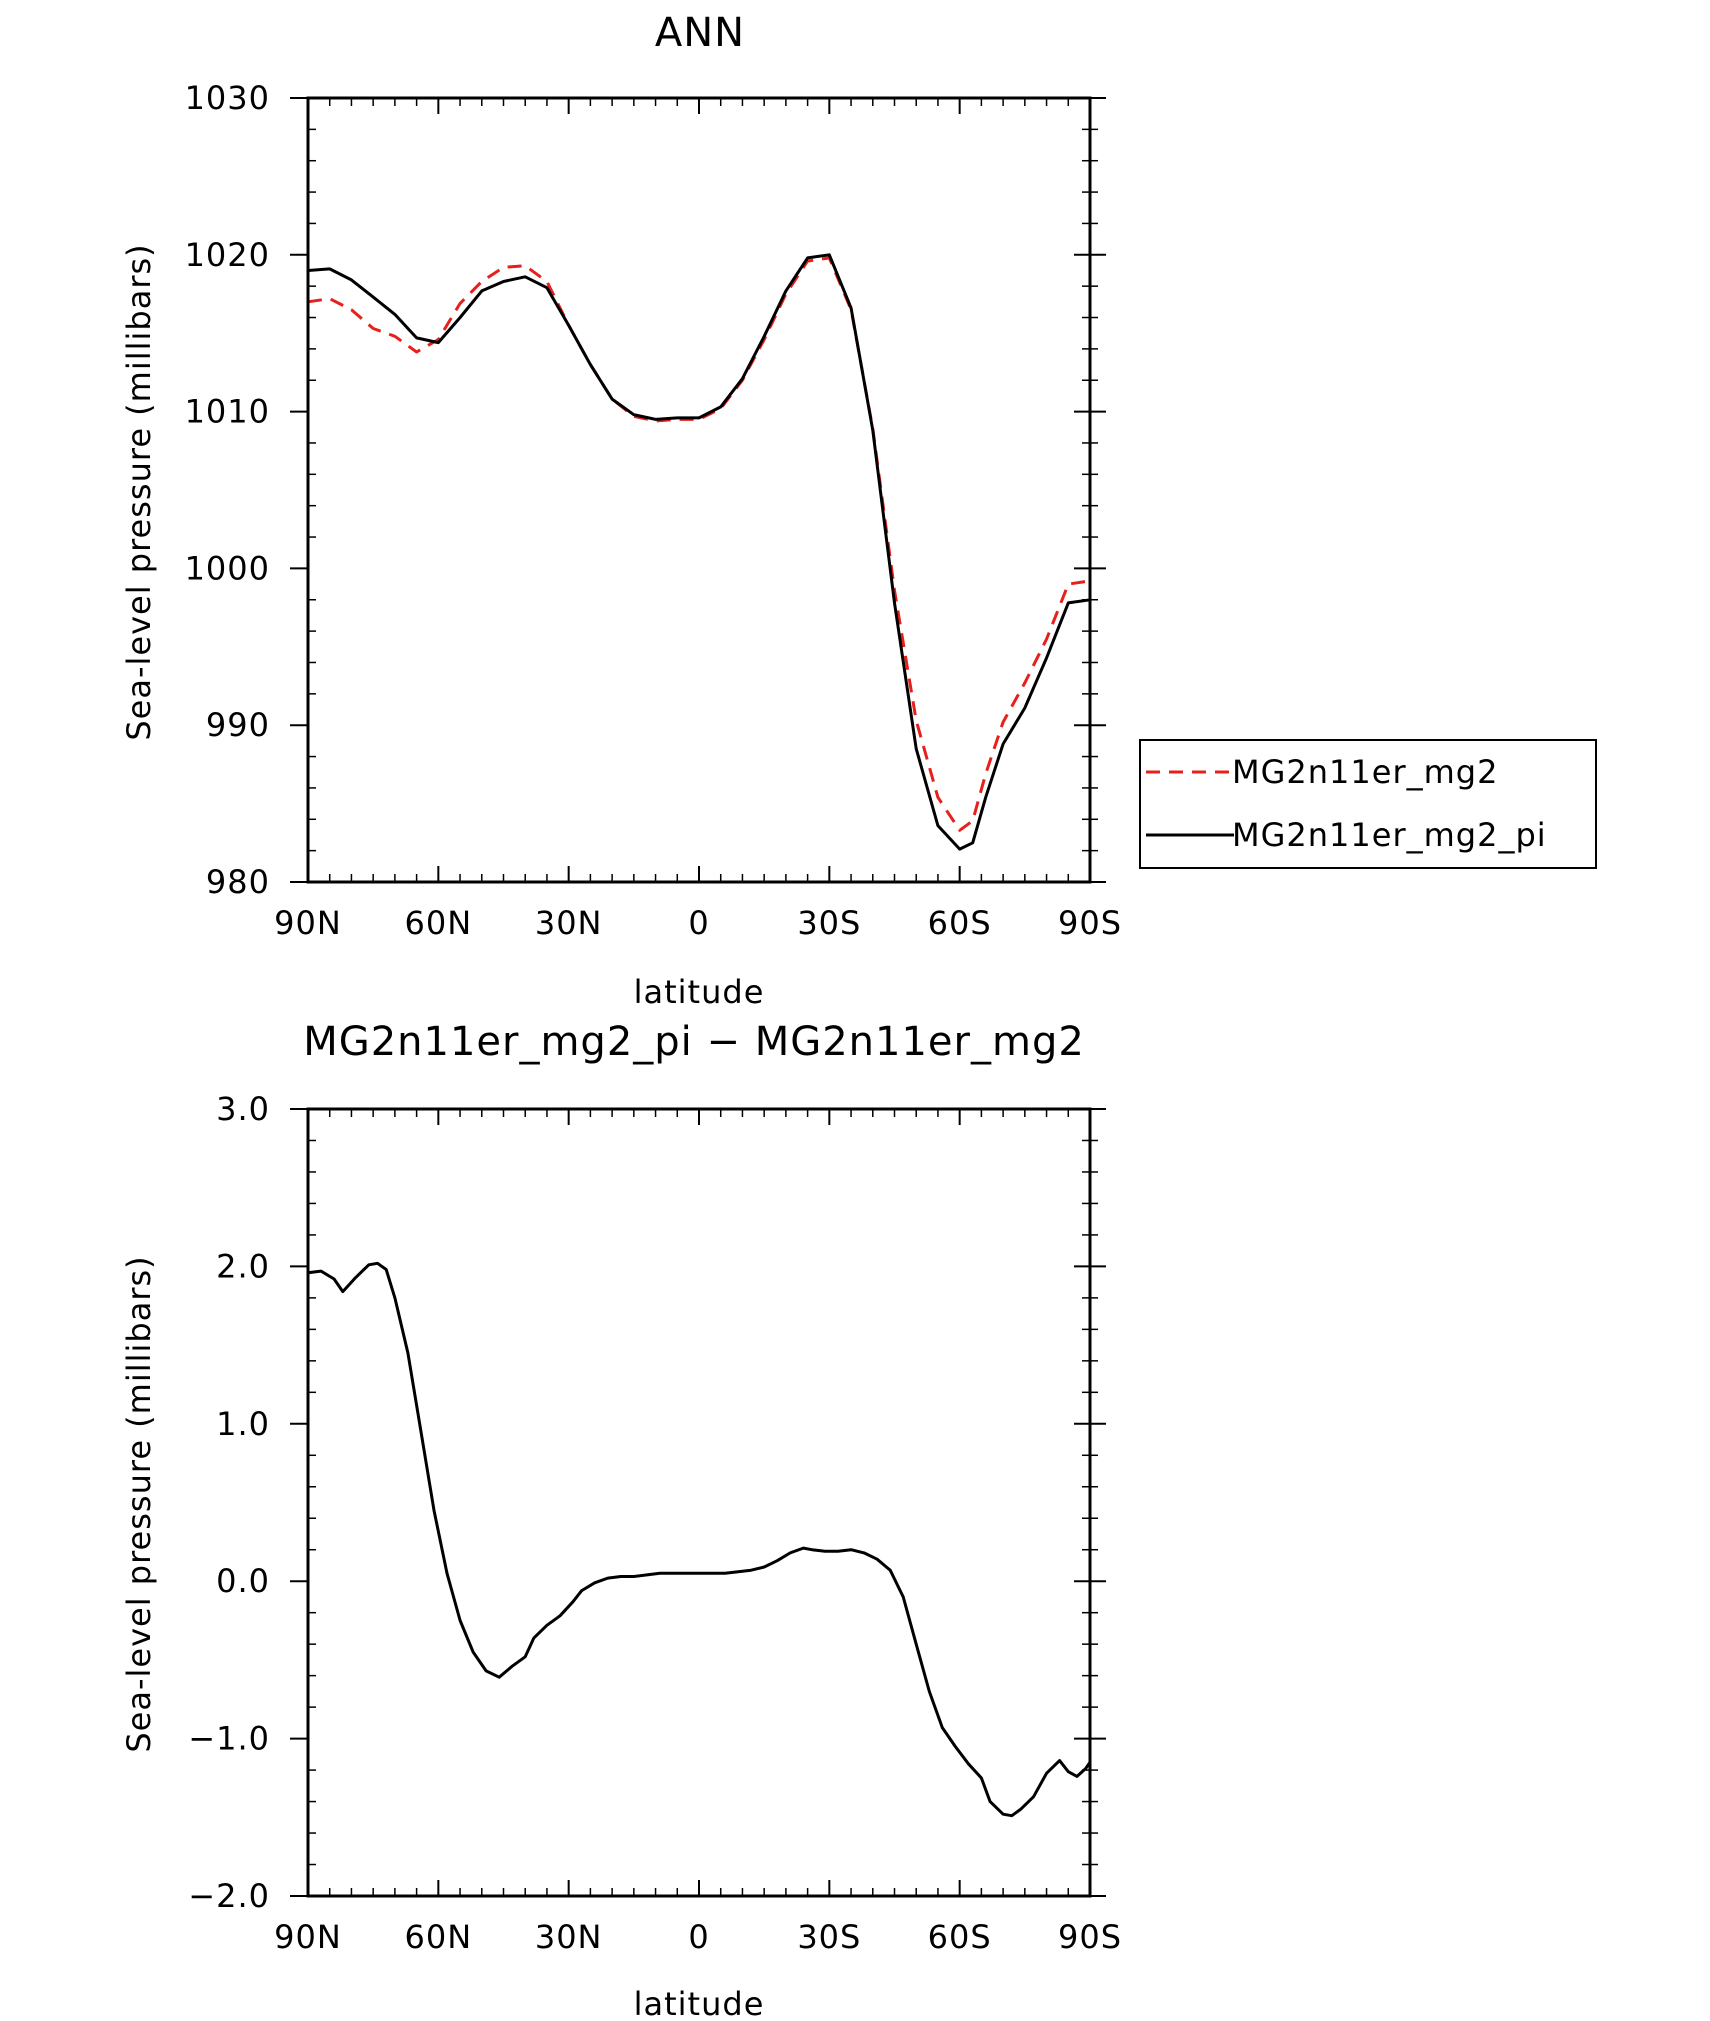 The height and width of the screenshot is (2021, 1710). Describe the element at coordinates (308, 1937) in the screenshot. I see `bottom-x-tick-label: 90N` at that location.